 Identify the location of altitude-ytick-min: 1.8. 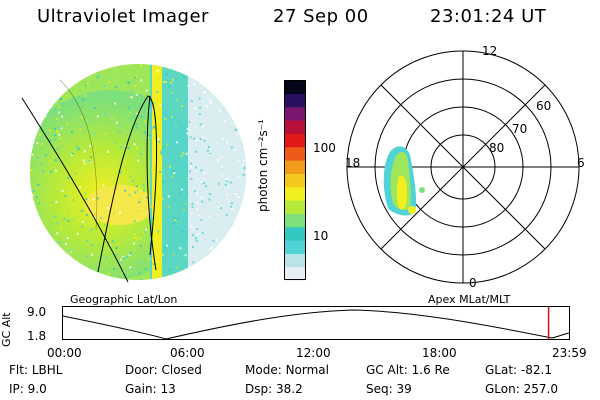
(37, 336).